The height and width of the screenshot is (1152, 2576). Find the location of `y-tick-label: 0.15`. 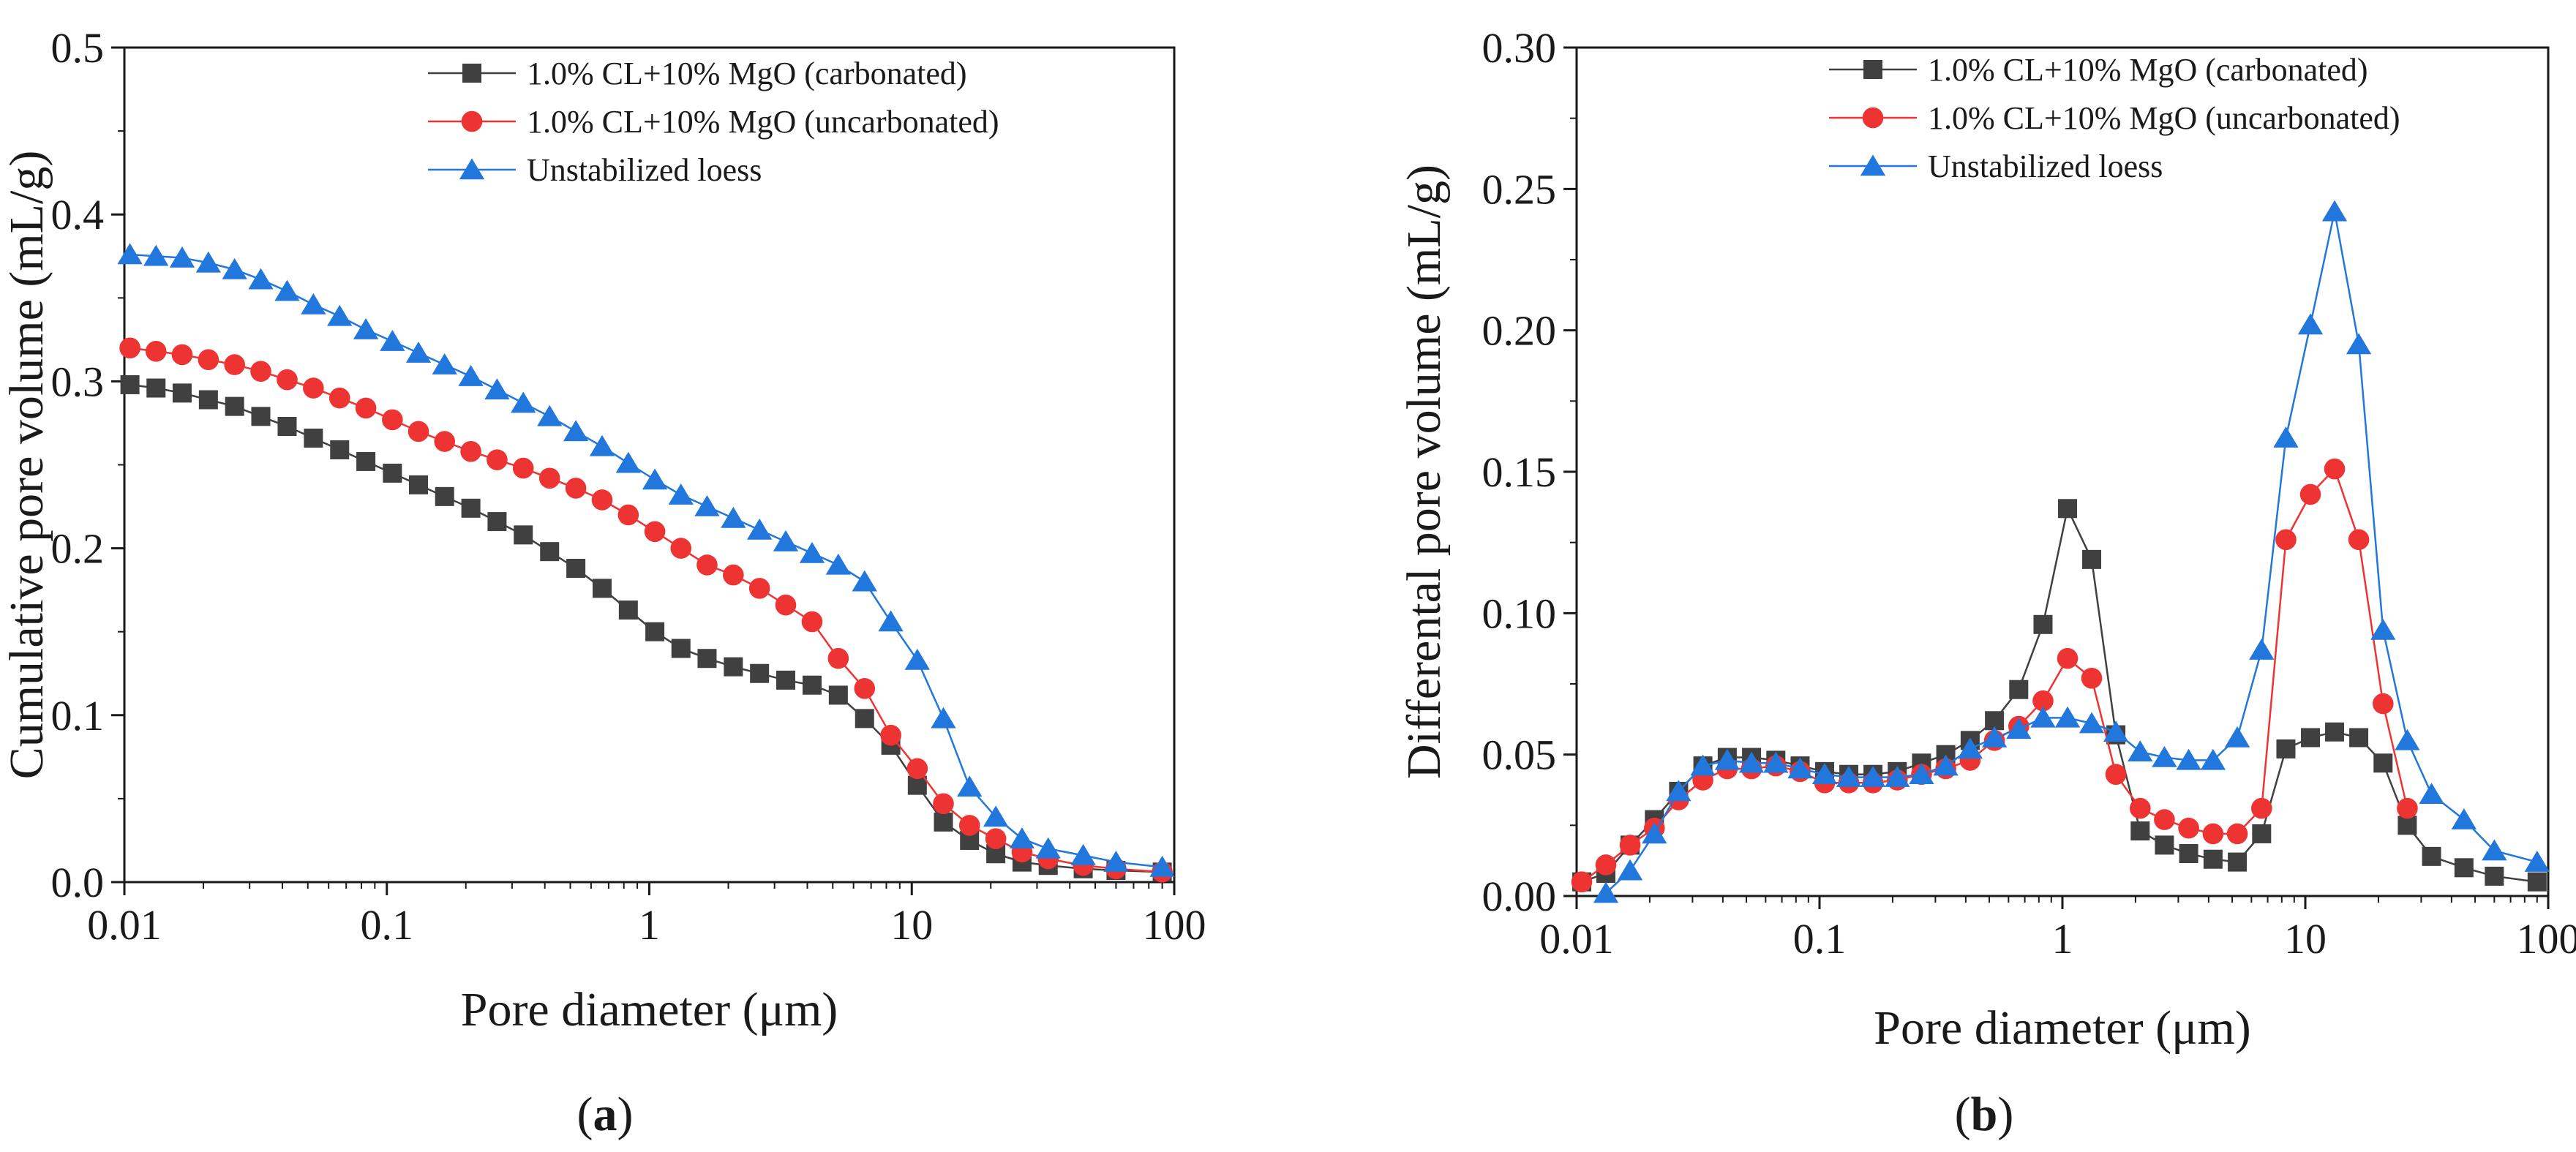

y-tick-label: 0.15 is located at coordinates (1519, 472).